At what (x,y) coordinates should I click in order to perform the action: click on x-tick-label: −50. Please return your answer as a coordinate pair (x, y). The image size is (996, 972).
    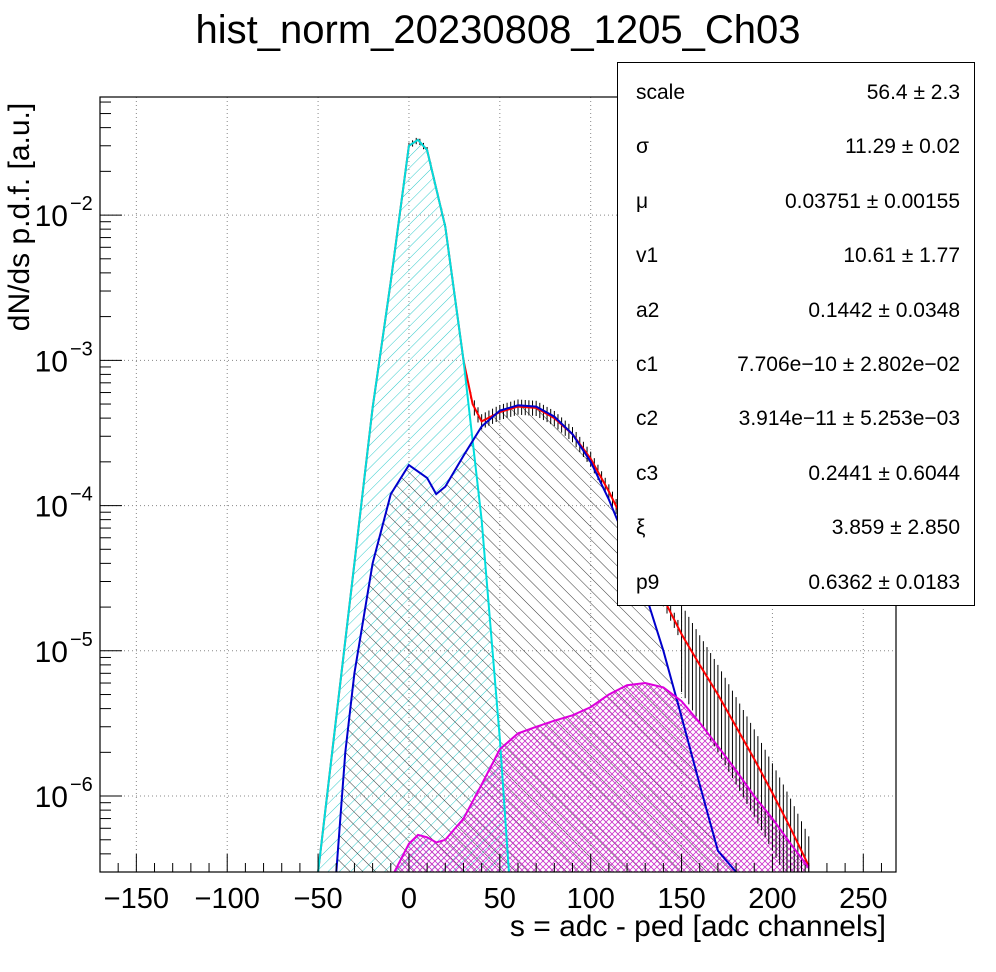
    Looking at the image, I should click on (317, 899).